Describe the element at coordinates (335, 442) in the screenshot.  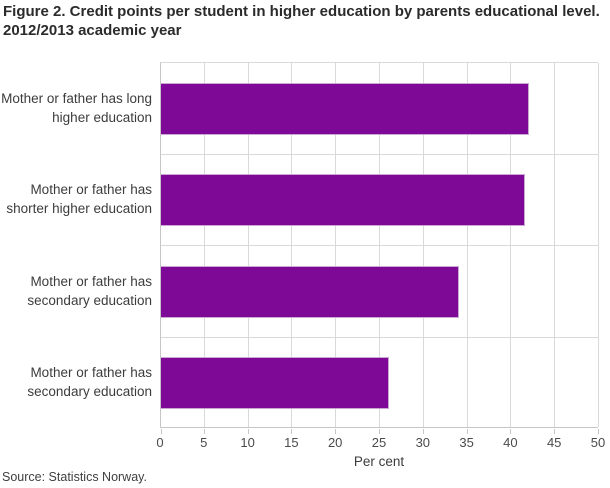
I see `x-tick-label: 20` at that location.